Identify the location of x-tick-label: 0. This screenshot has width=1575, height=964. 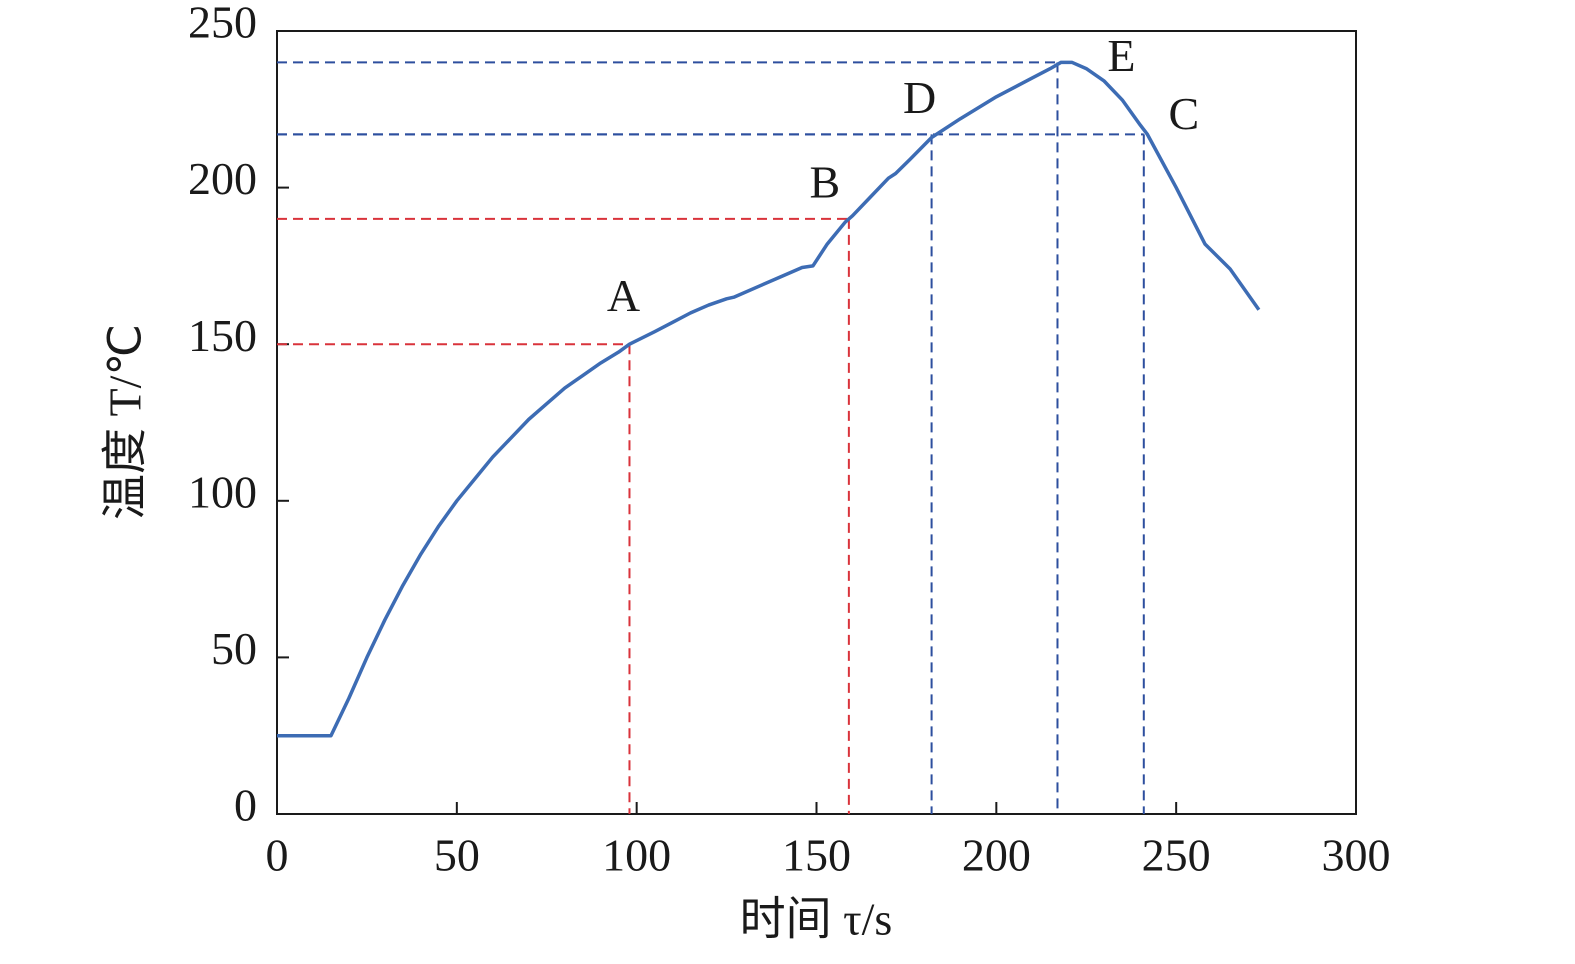
(277, 855).